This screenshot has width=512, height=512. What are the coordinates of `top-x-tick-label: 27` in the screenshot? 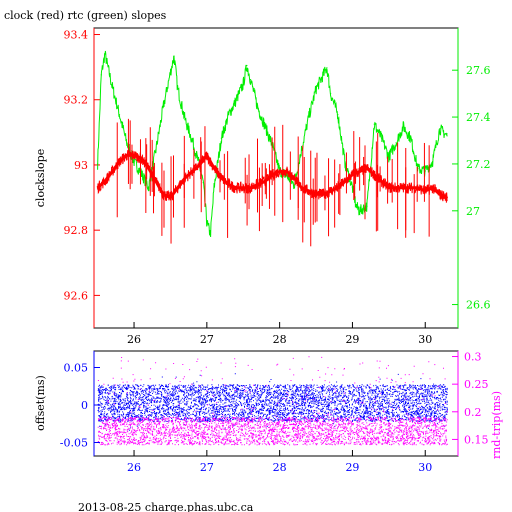 It's located at (207, 339).